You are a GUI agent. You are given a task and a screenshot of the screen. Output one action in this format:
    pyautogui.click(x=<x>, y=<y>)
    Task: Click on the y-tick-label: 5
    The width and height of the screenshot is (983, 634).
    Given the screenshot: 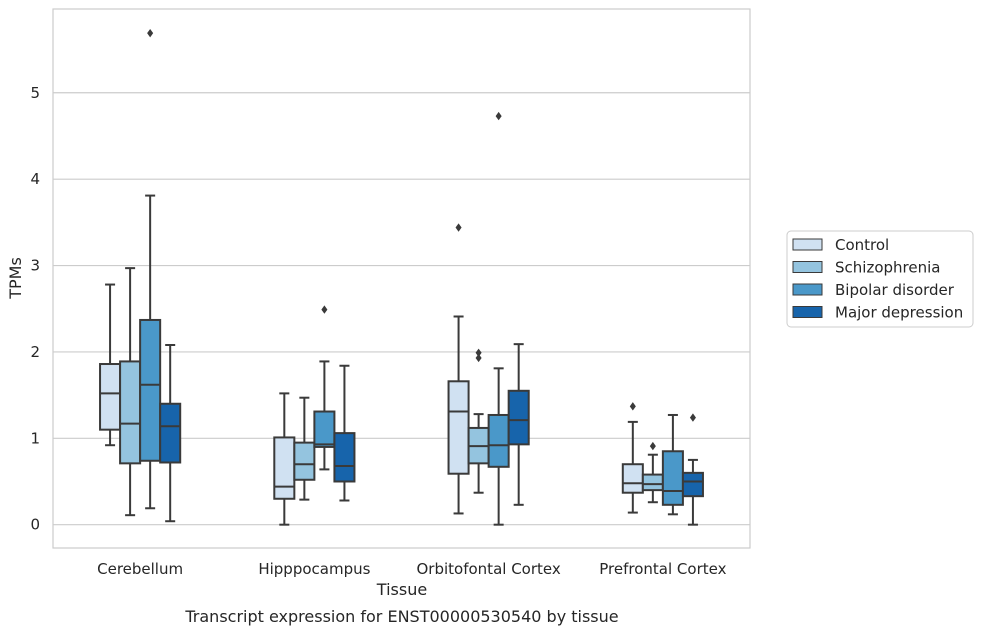 What is the action you would take?
    pyautogui.click(x=35, y=93)
    